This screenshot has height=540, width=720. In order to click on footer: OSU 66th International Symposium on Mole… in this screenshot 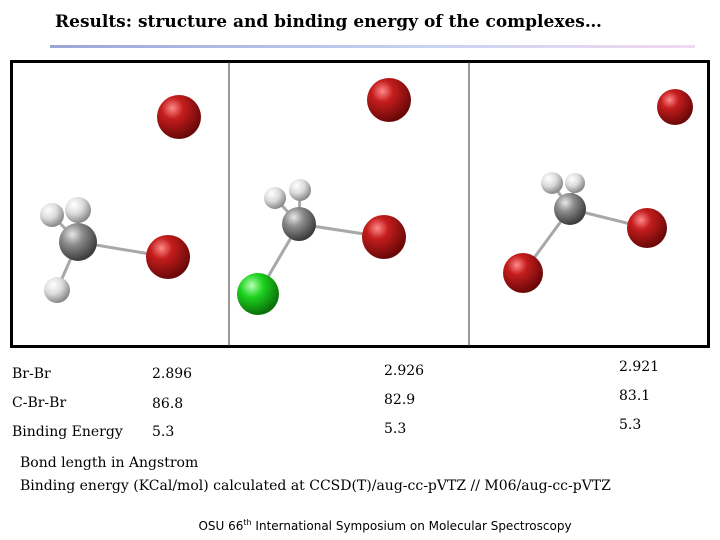, I will do `click(360, 525)`.